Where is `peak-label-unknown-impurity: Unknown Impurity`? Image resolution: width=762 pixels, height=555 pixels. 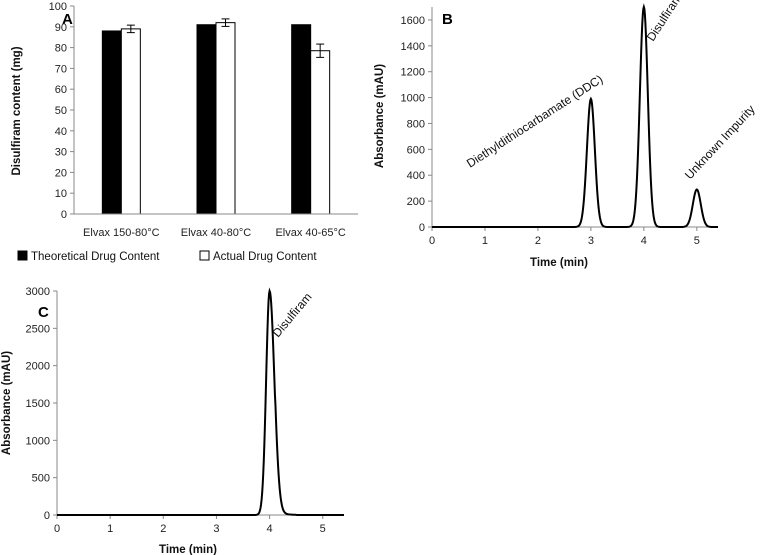 peak-label-unknown-impurity: Unknown Impurity is located at coordinates (720, 142).